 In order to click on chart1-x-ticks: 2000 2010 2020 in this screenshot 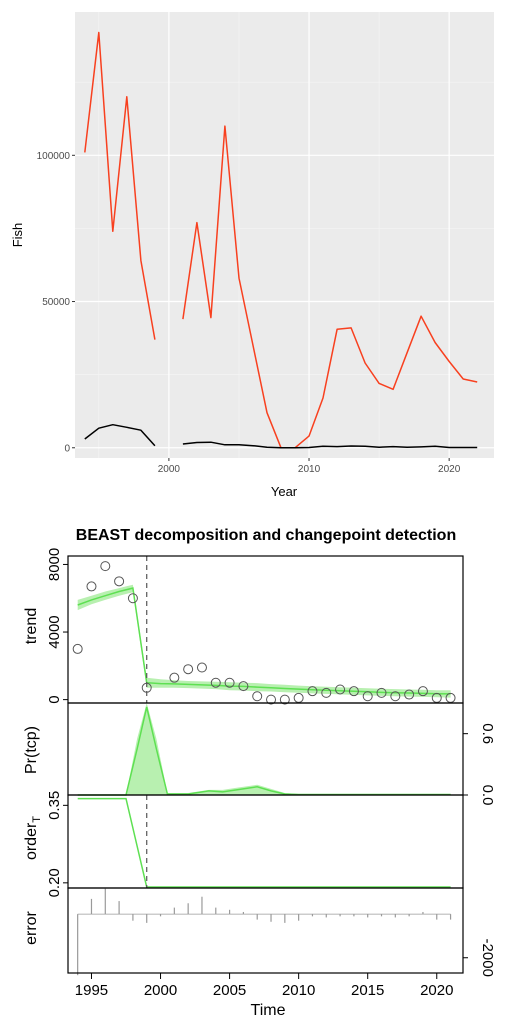, I will do `click(309, 466)`.